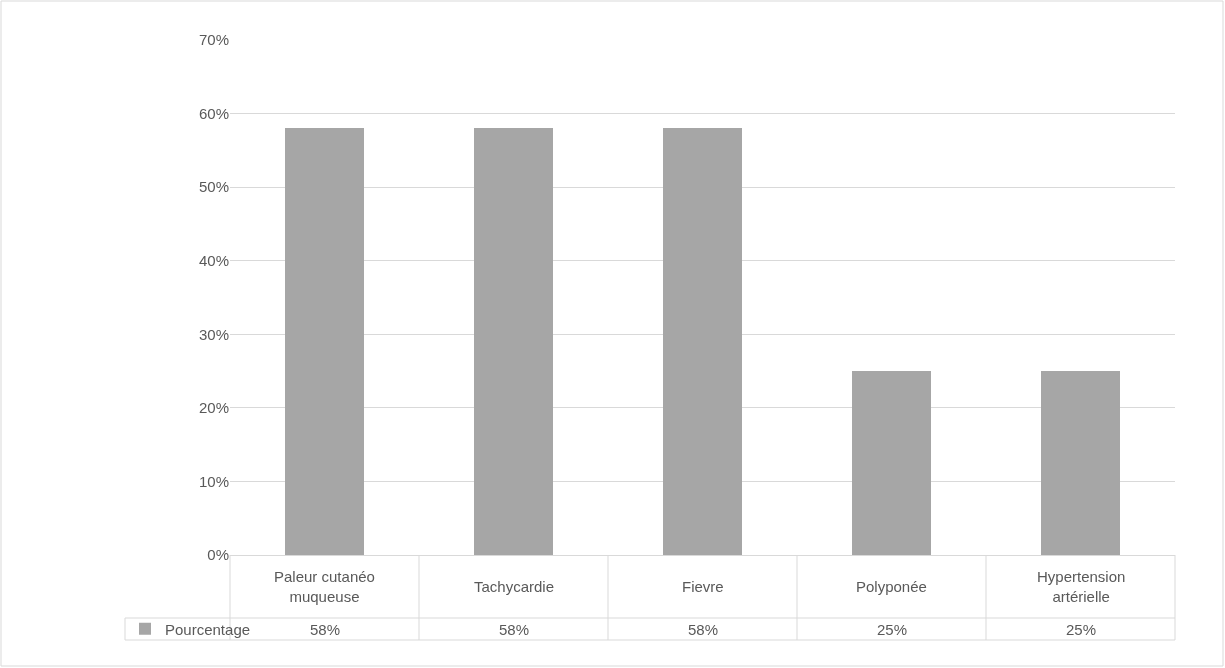 The image size is (1225, 668). What do you see at coordinates (213, 260) in the screenshot?
I see `y-tick-label: 40%` at bounding box center [213, 260].